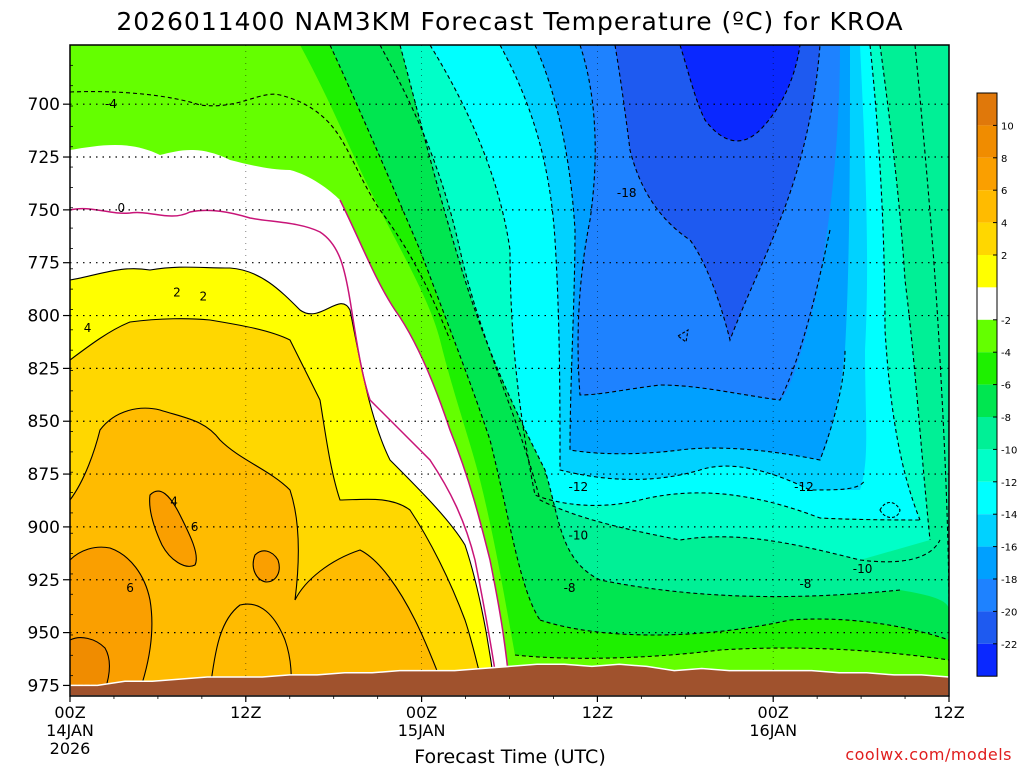  Describe the element at coordinates (931, 323) in the screenshot. I see `contour-m8-right` at that location.